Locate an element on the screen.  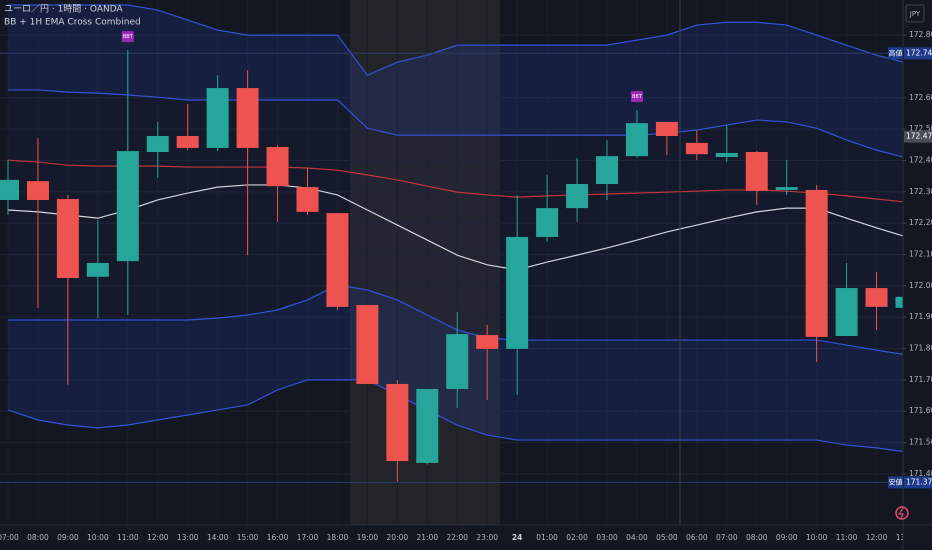
price-label: 172.742 is located at coordinates (919, 52).